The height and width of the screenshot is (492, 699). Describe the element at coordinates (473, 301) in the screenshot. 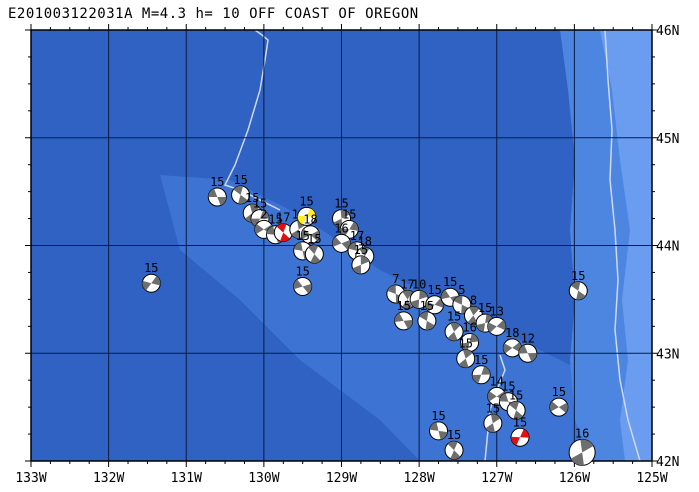

I see `depth-label: 8` at that location.